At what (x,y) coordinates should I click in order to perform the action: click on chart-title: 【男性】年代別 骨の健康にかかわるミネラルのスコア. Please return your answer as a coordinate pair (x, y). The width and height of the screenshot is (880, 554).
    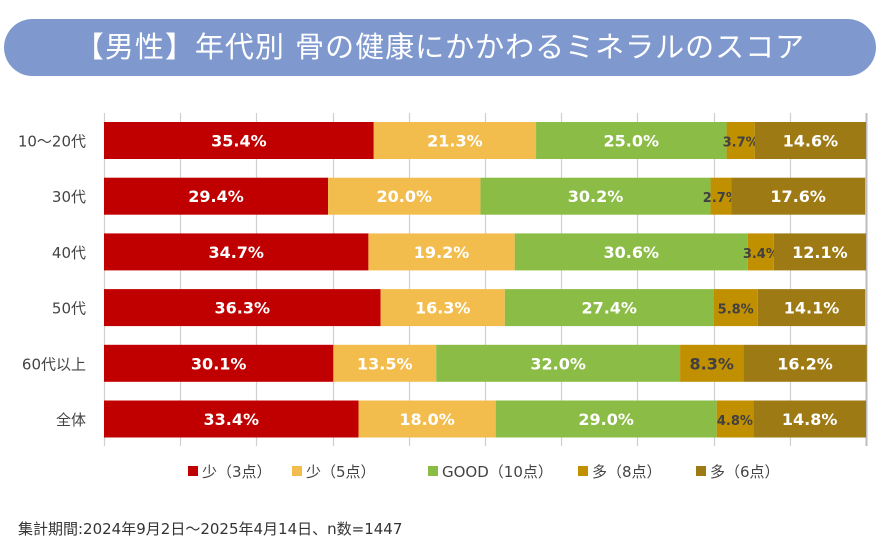
    Looking at the image, I should click on (440, 47).